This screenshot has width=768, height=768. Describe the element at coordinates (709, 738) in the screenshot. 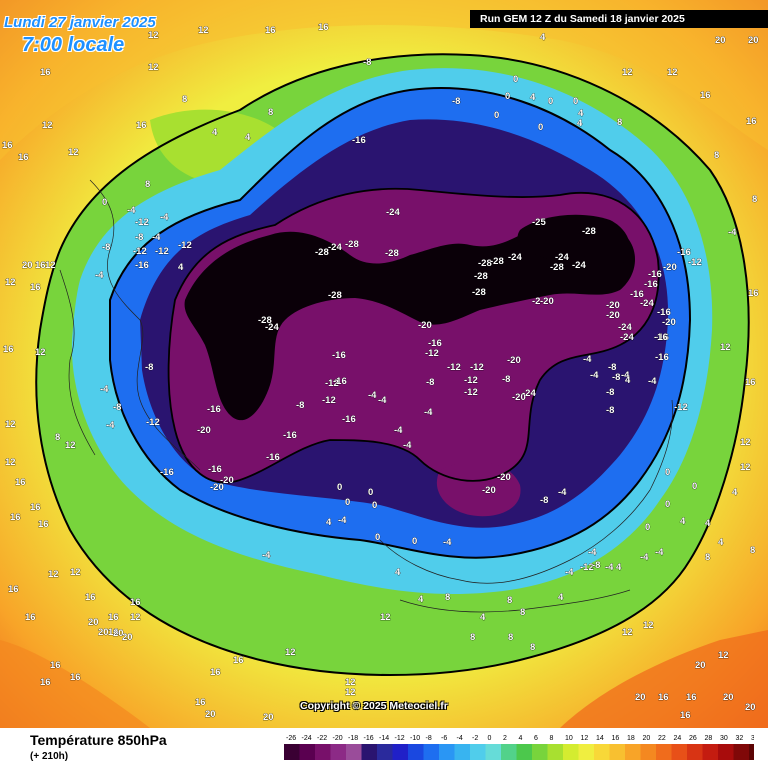

I see `scale-tick-label: 28` at that location.